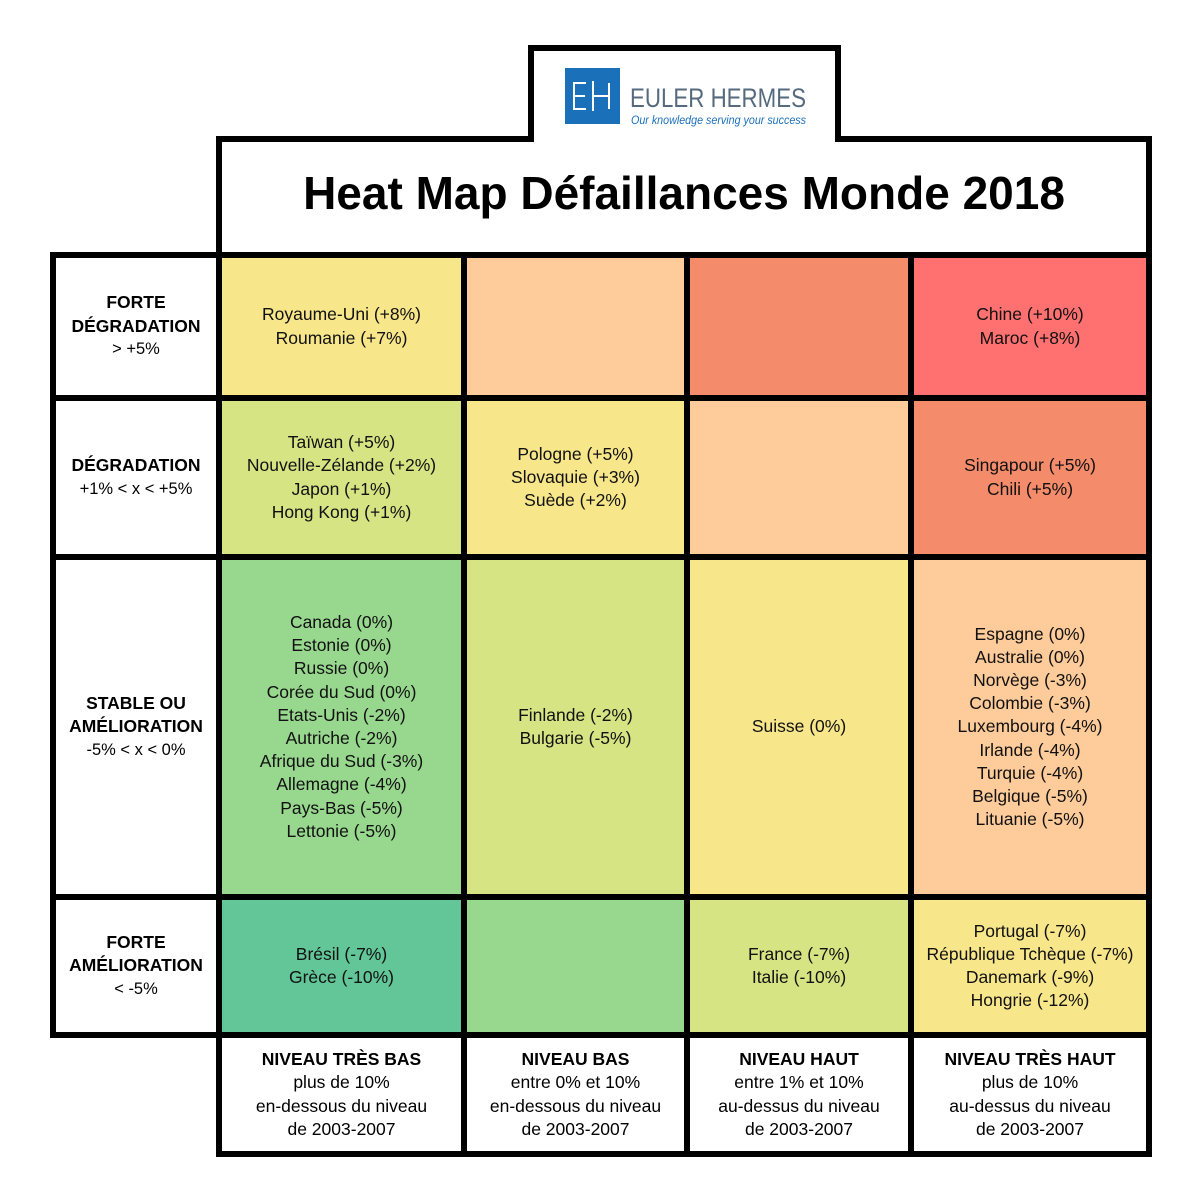 The height and width of the screenshot is (1200, 1200). Describe the element at coordinates (575, 738) in the screenshot. I see `country-item: Bulgarie (-5%)` at that location.